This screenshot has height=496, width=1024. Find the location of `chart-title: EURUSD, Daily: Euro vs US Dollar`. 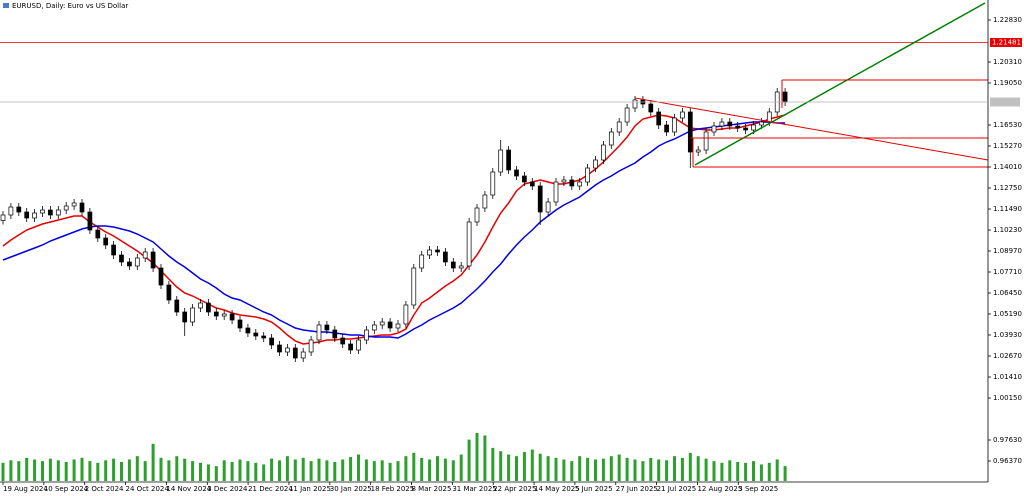

chart-title: EURUSD, Daily: Euro vs US Dollar is located at coordinates (70, 6).